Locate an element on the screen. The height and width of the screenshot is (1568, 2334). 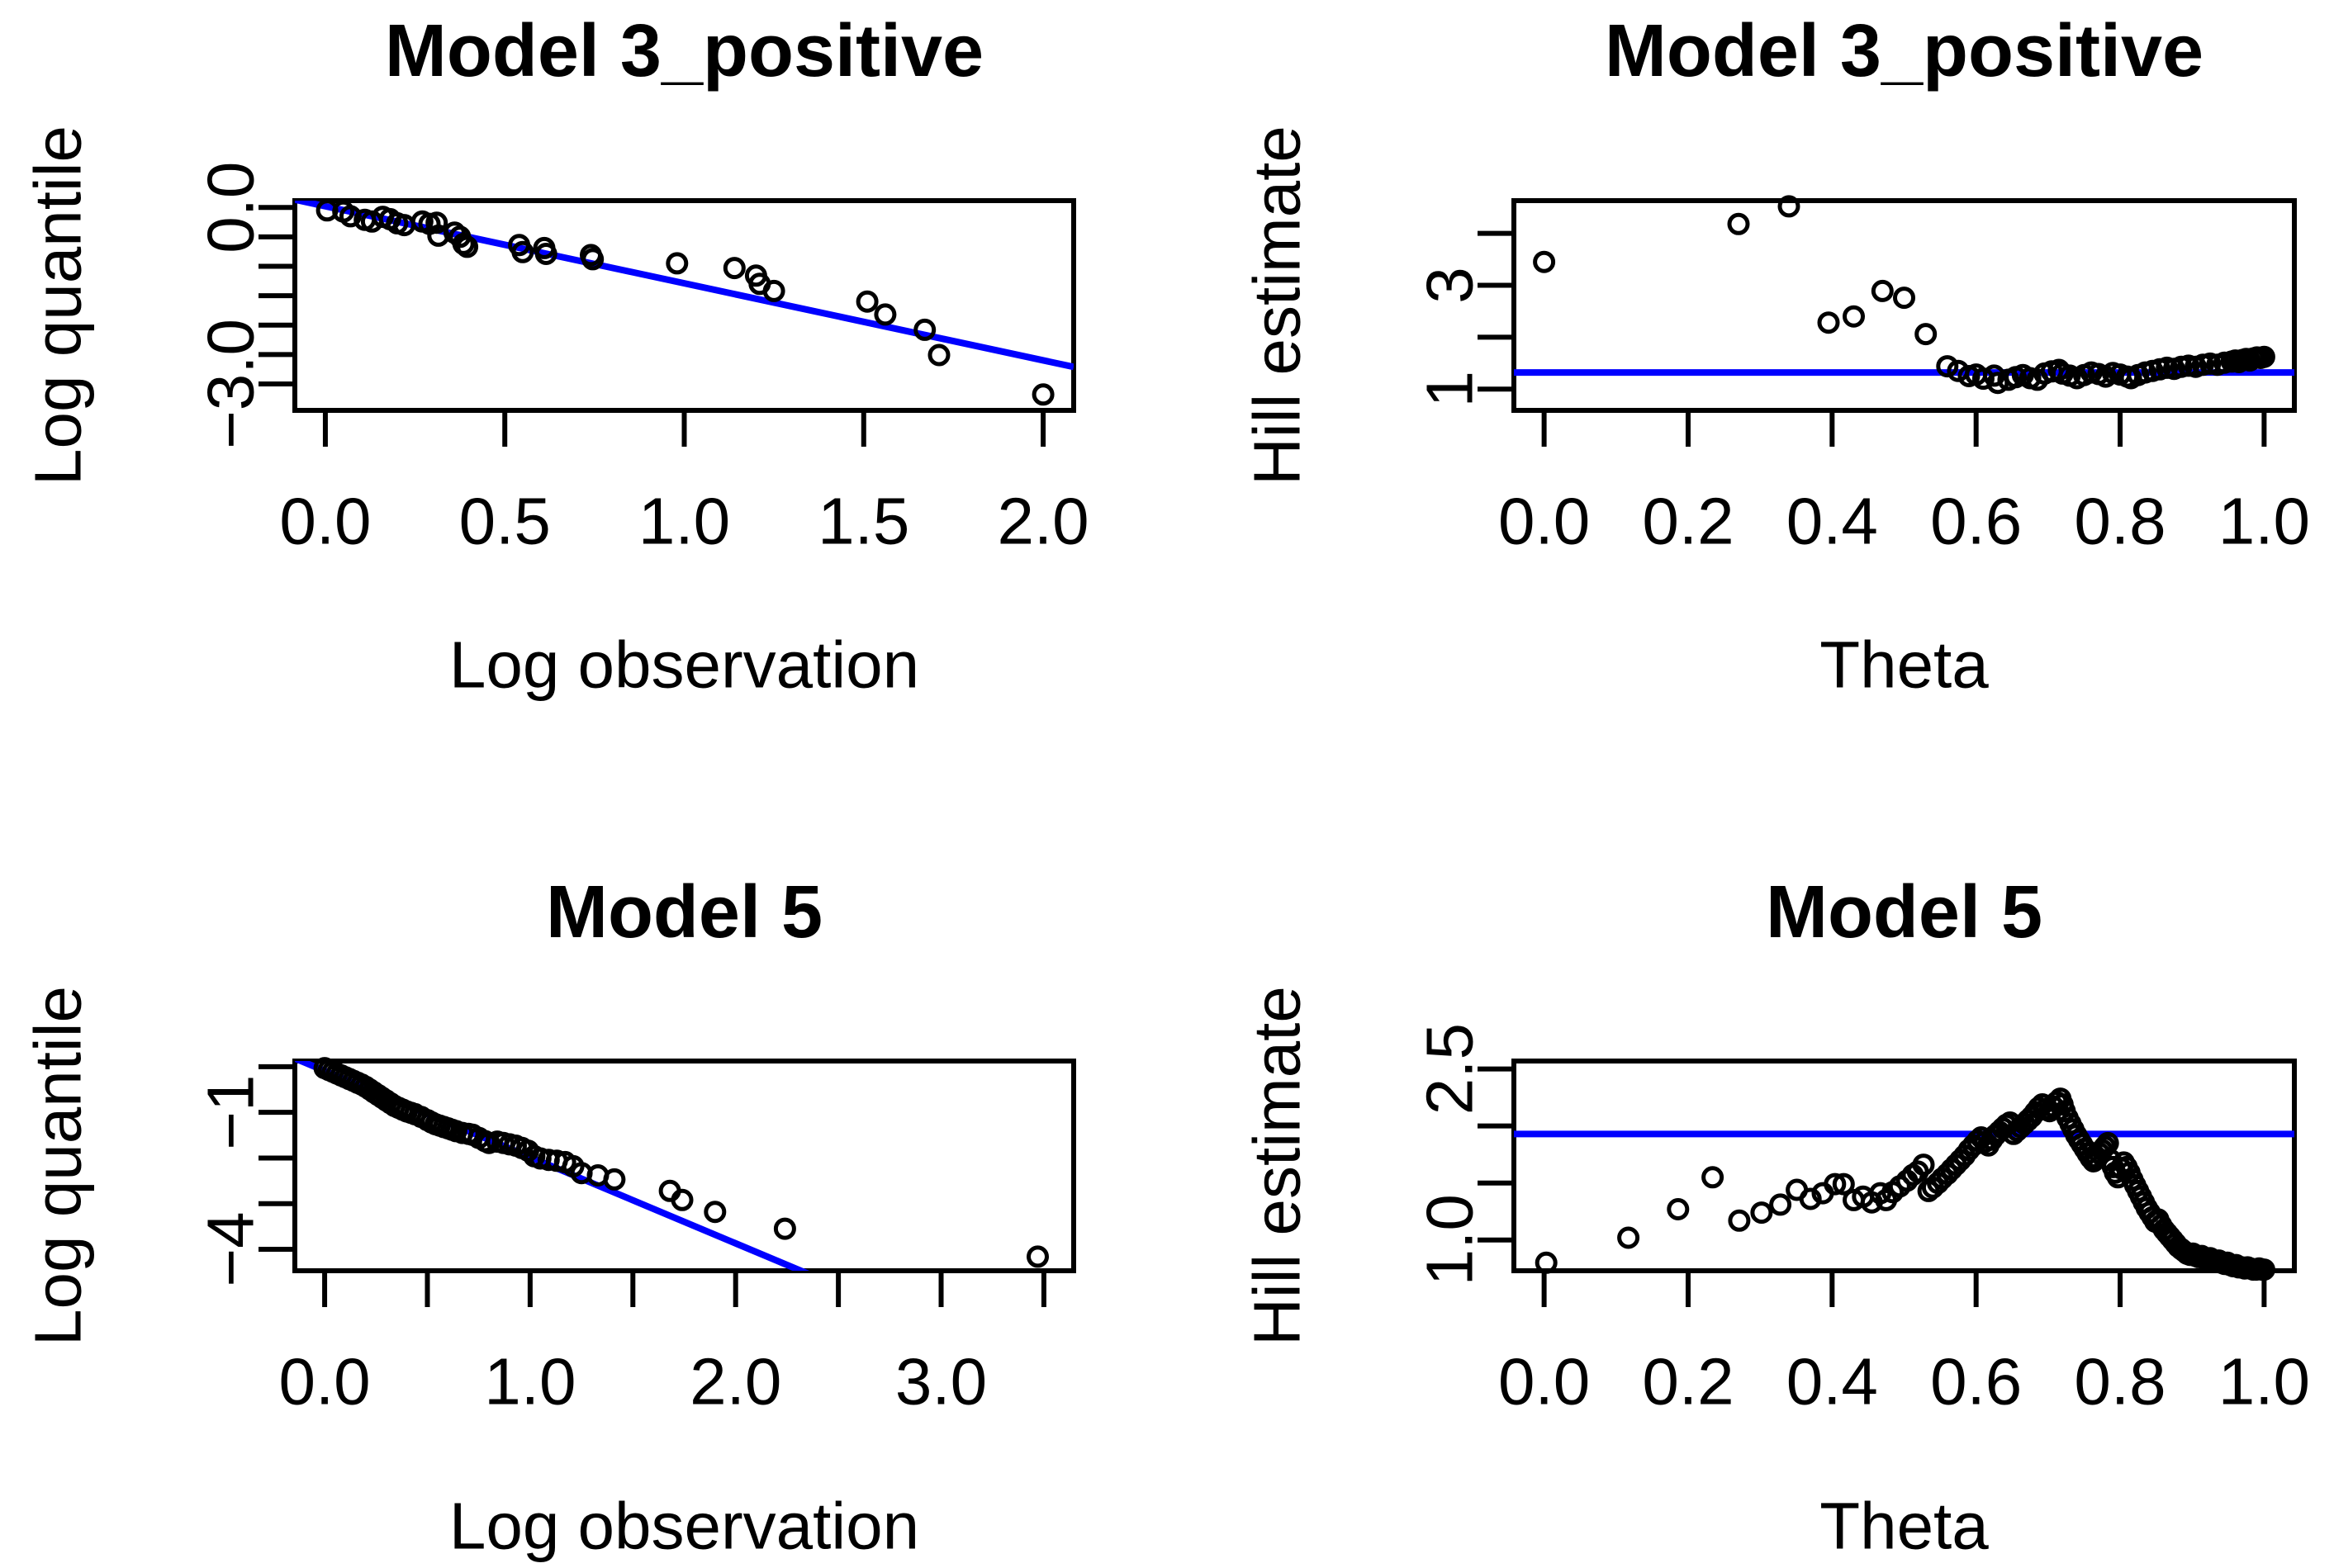
y-tick-label: 1 is located at coordinates (1450, 389).